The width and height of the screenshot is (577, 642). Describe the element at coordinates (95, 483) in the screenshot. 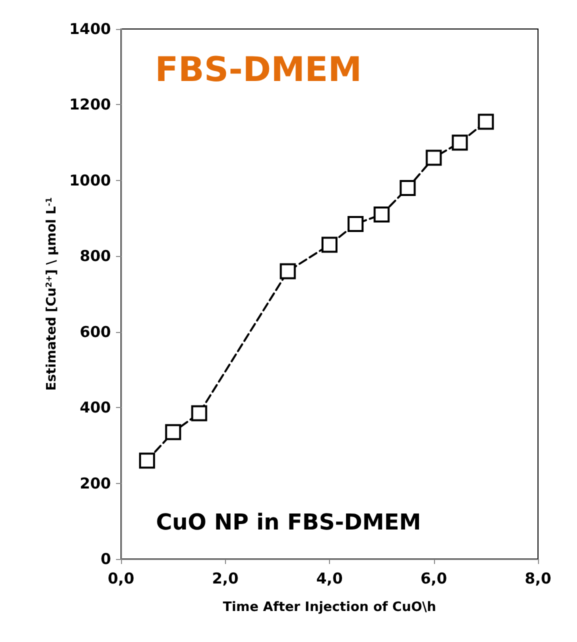

I see `y-tick-label: 200` at that location.